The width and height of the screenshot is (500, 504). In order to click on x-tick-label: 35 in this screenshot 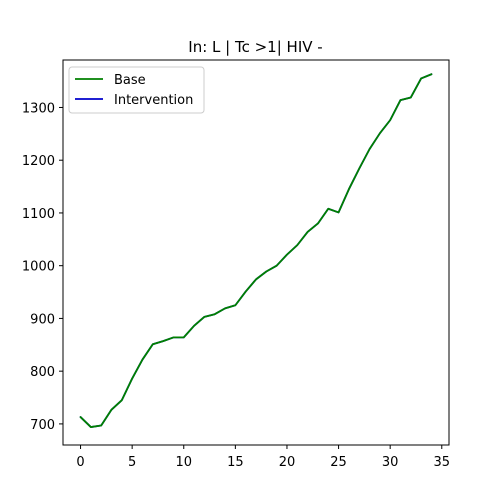, I will do `click(442, 462)`.